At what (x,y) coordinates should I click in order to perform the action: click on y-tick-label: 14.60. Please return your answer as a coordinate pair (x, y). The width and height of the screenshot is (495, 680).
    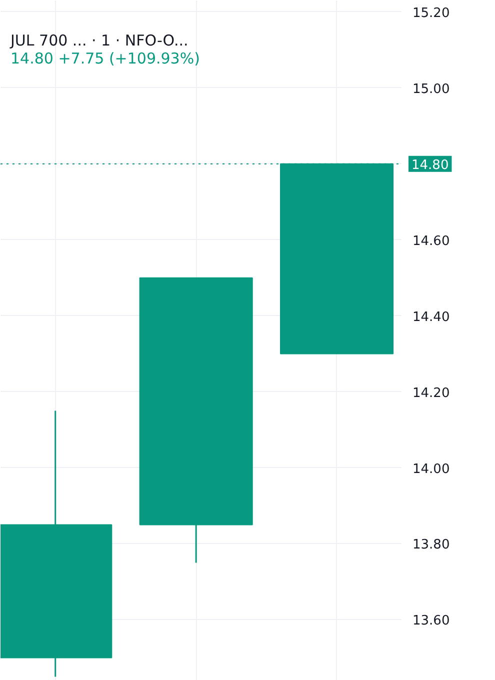
    Looking at the image, I should click on (431, 241).